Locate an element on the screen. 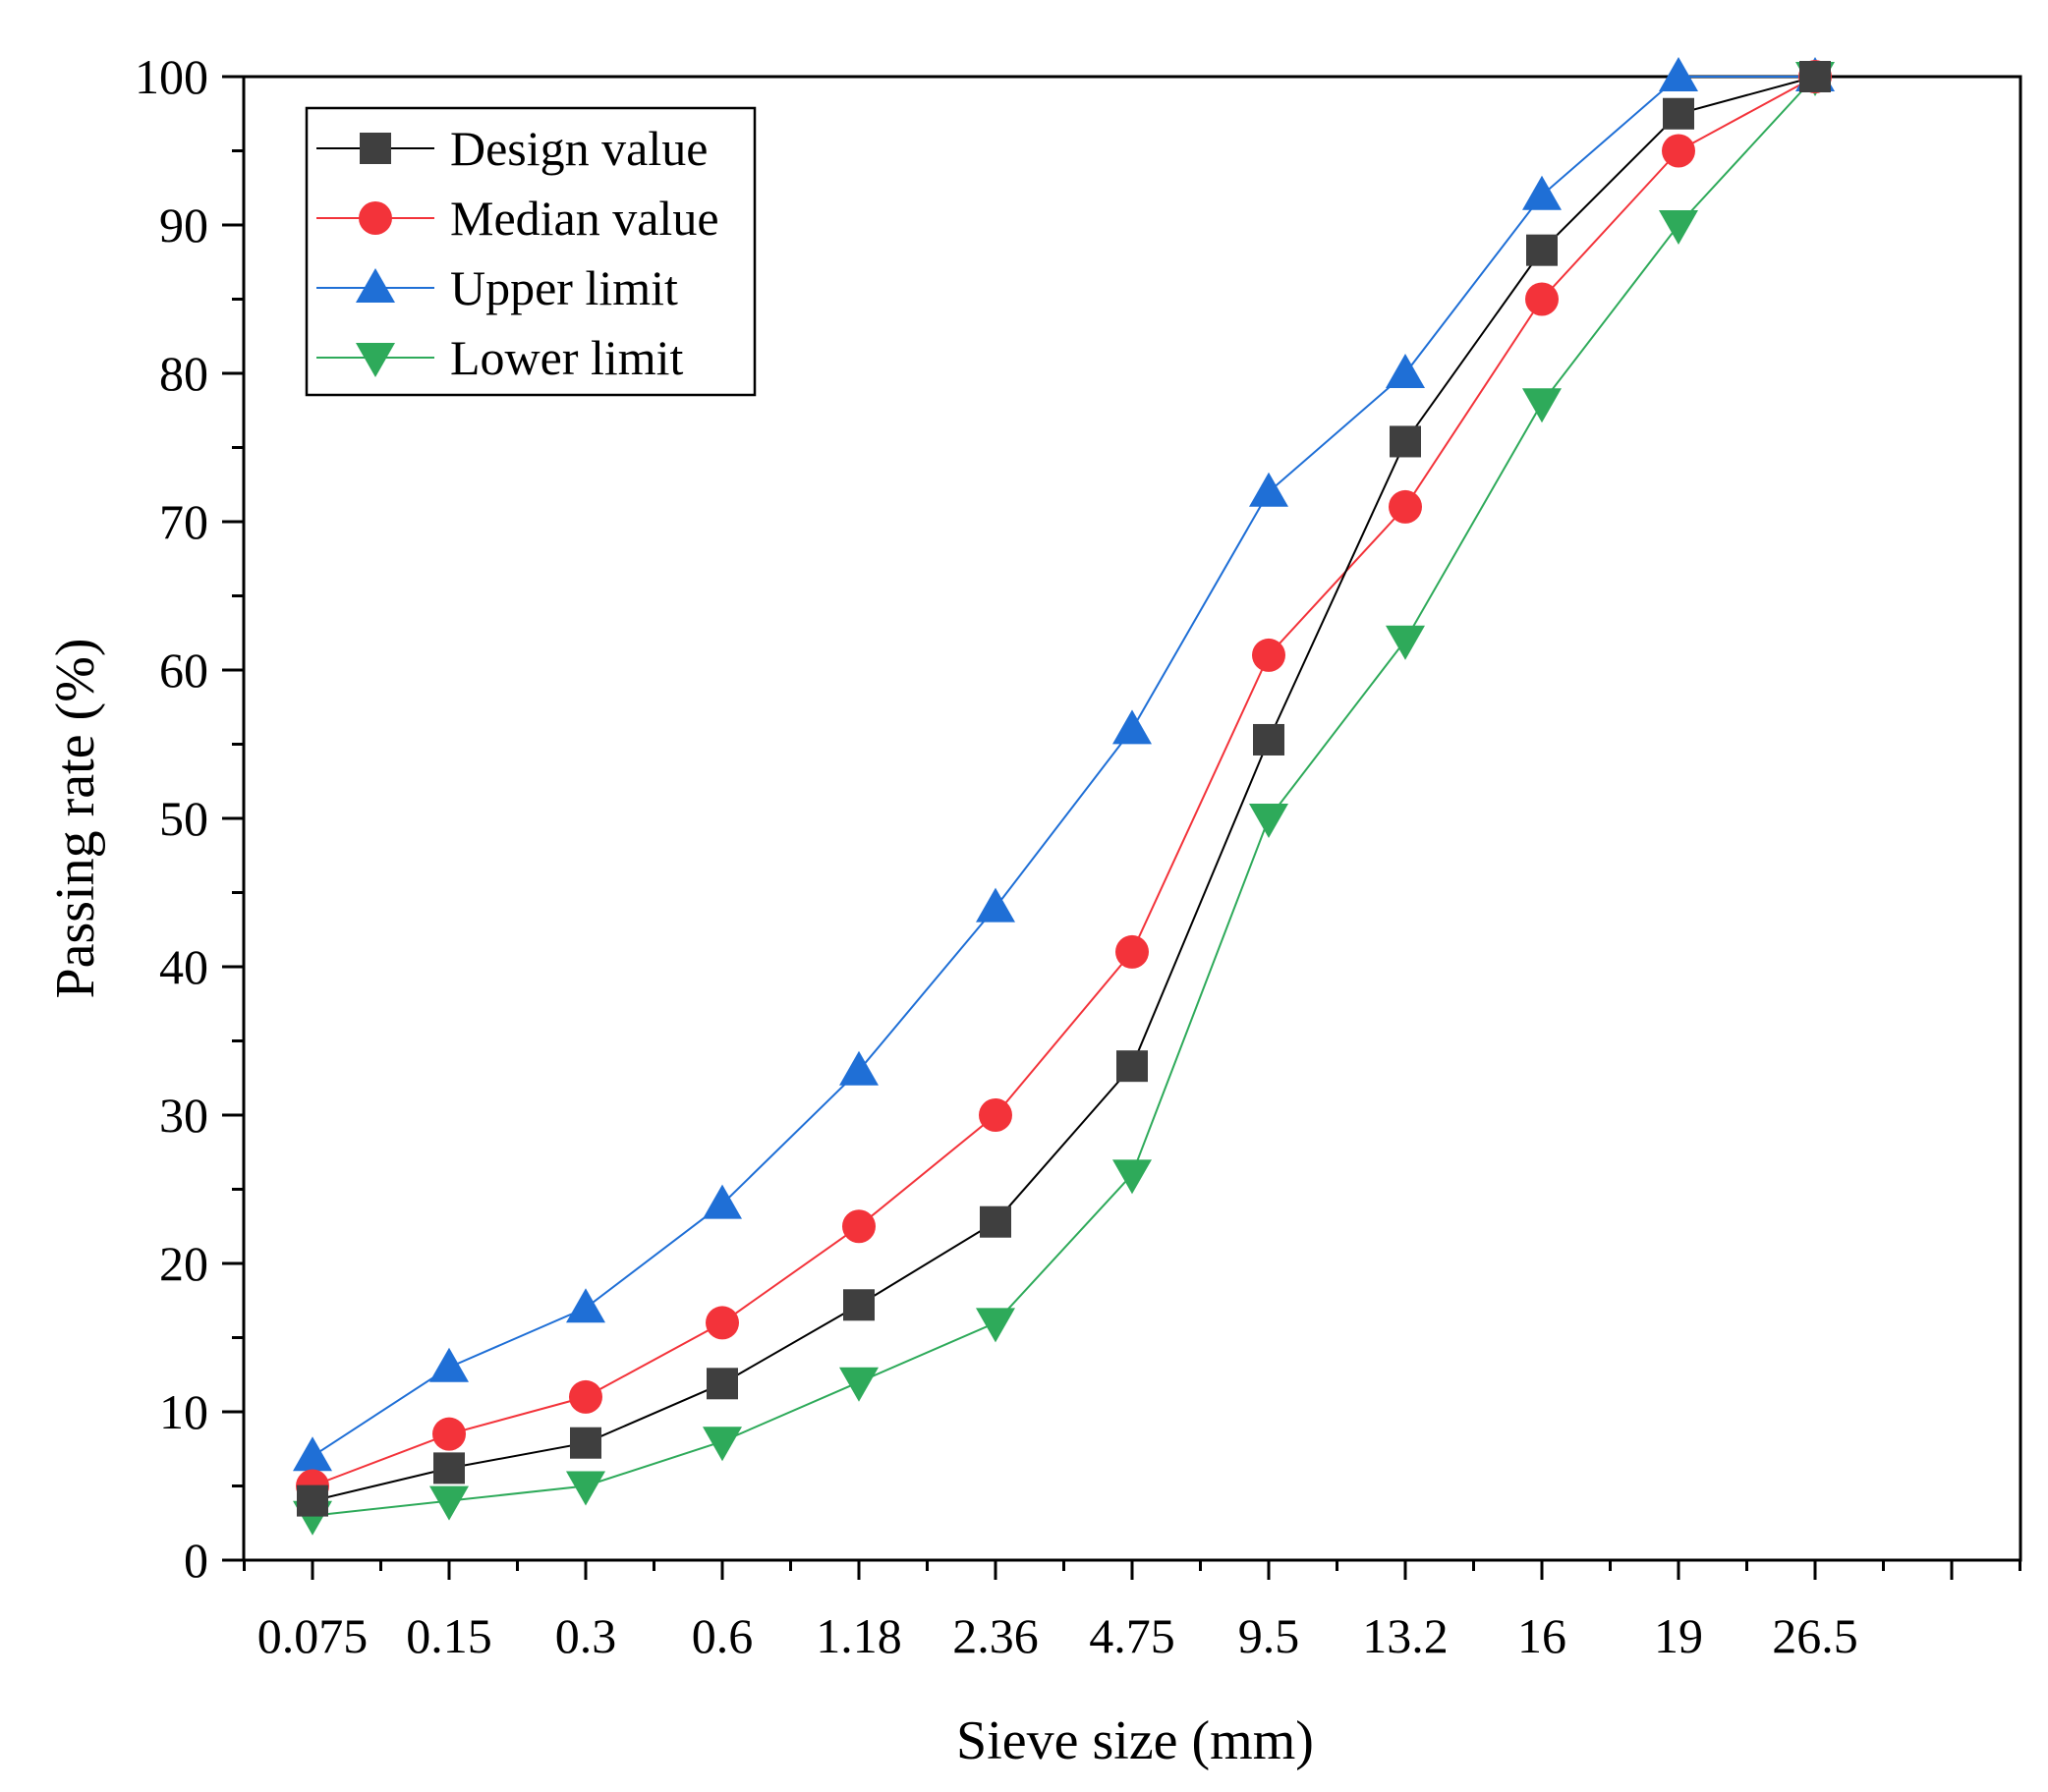 This screenshot has height=1792, width=2048. legend-label: Lower limit is located at coordinates (567, 357).